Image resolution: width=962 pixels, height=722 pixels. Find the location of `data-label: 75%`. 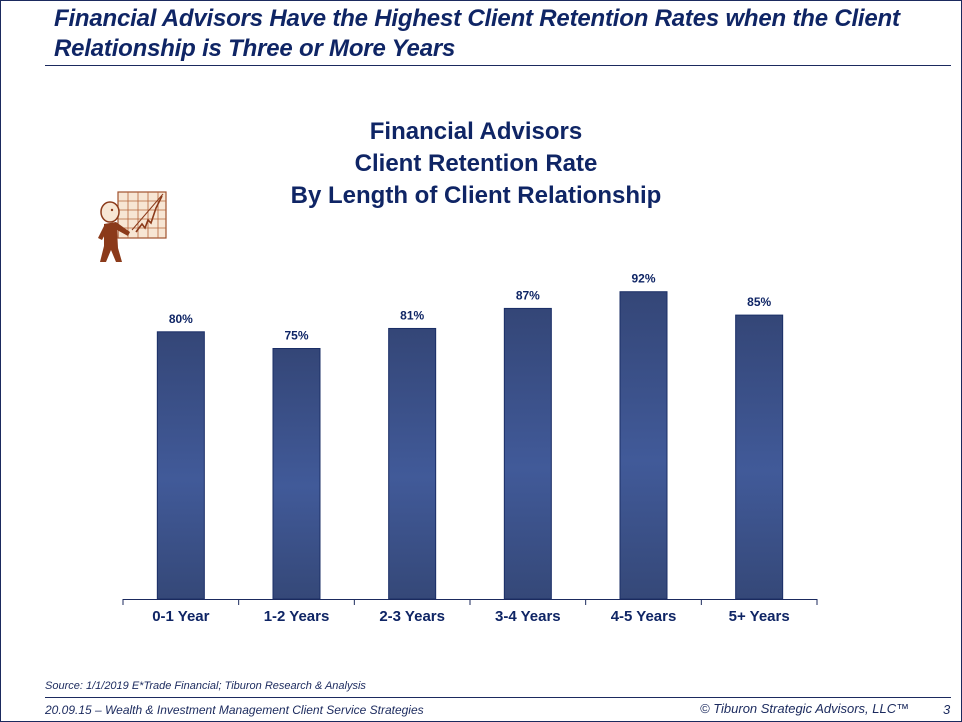

data-label: 75% is located at coordinates (296, 336).